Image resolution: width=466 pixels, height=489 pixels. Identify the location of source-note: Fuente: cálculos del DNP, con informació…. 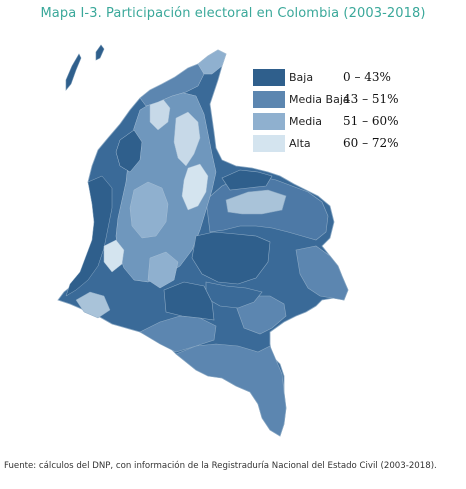
(220, 466).